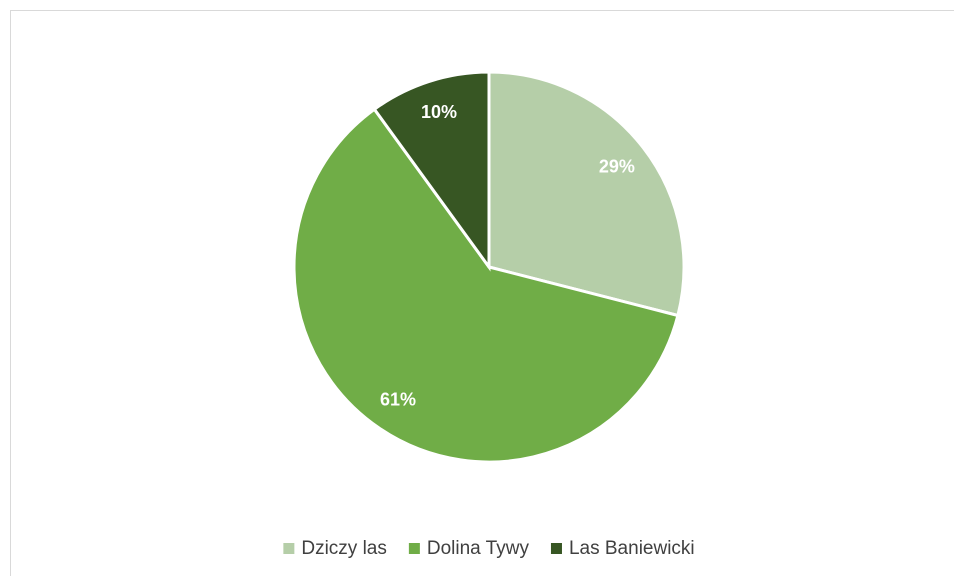 The width and height of the screenshot is (954, 576). What do you see at coordinates (632, 548) in the screenshot?
I see `legend-label: Las Baniewicki` at bounding box center [632, 548].